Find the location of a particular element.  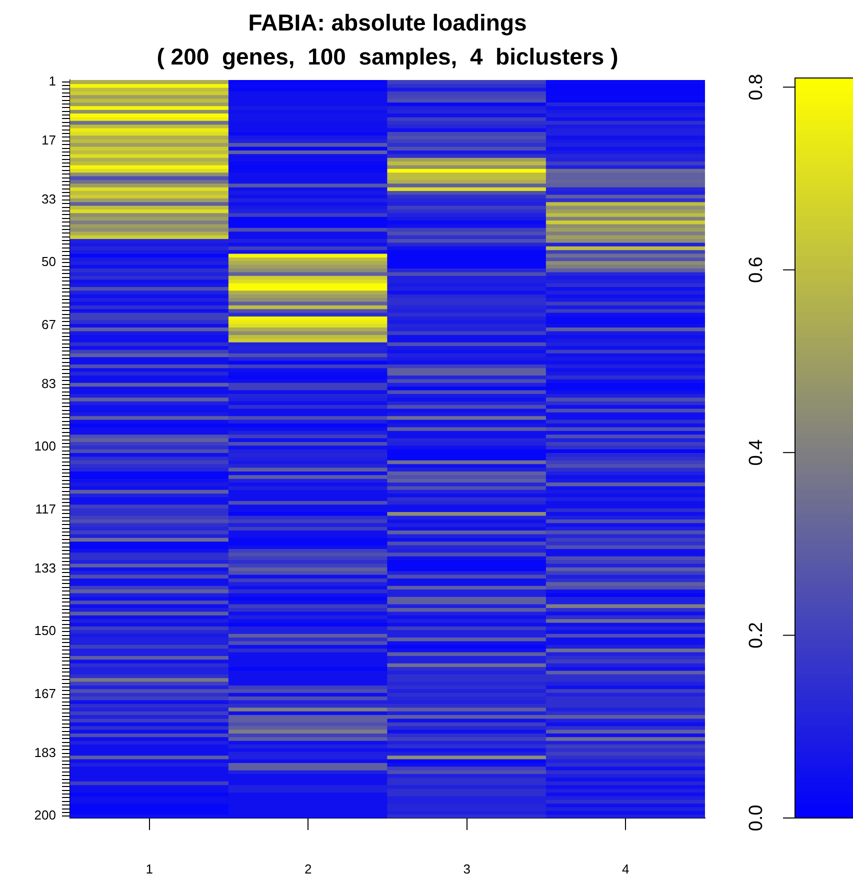

y-tick-label: 183 is located at coordinates (45, 752).